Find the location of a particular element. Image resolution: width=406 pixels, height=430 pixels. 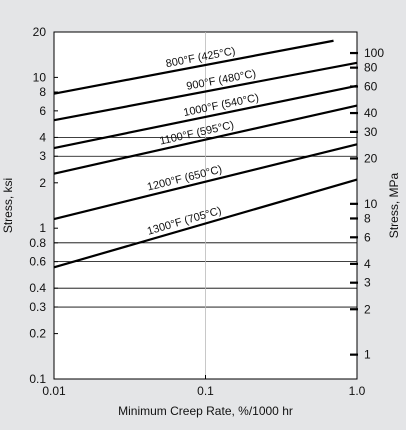

x-axis-title: Minimum Creep Rate, %/1000 hr is located at coordinates (205, 411).